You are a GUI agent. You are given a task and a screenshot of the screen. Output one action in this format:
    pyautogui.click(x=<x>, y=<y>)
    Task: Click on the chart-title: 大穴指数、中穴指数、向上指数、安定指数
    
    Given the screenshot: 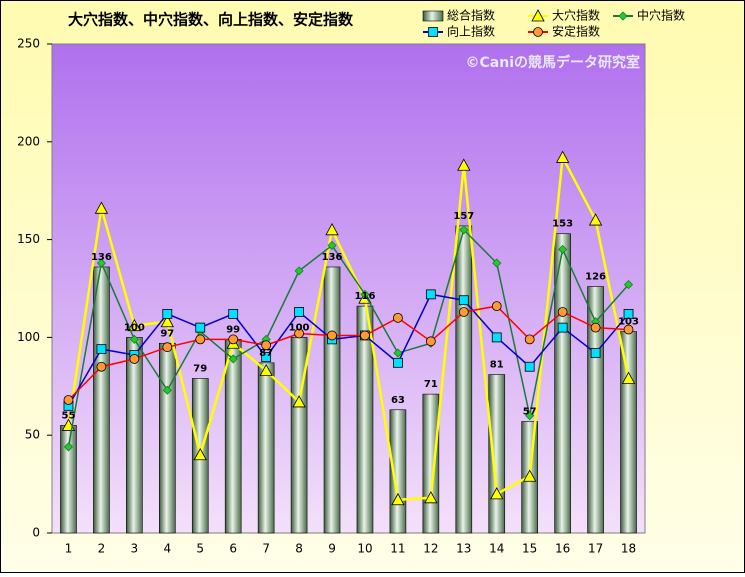 What is the action you would take?
    pyautogui.click(x=211, y=20)
    